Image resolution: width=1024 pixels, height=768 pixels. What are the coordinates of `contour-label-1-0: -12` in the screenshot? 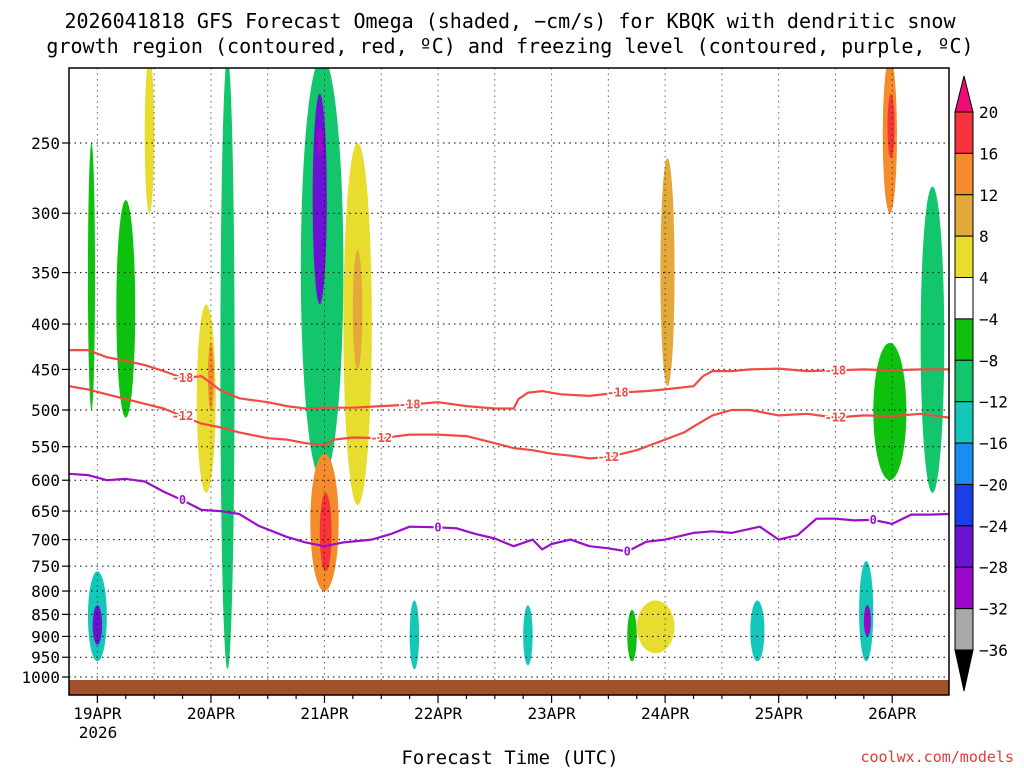 It's located at (183, 416).